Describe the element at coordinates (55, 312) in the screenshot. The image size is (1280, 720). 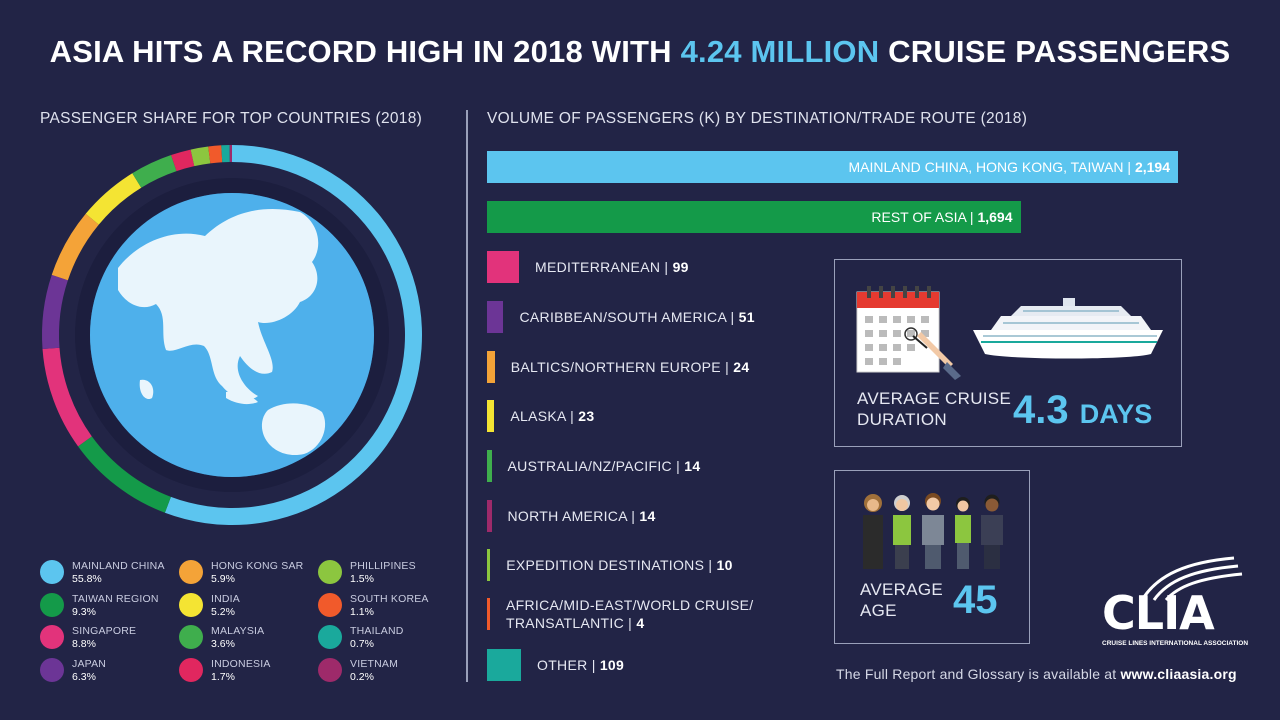
I see `donut-slice-japan` at that location.